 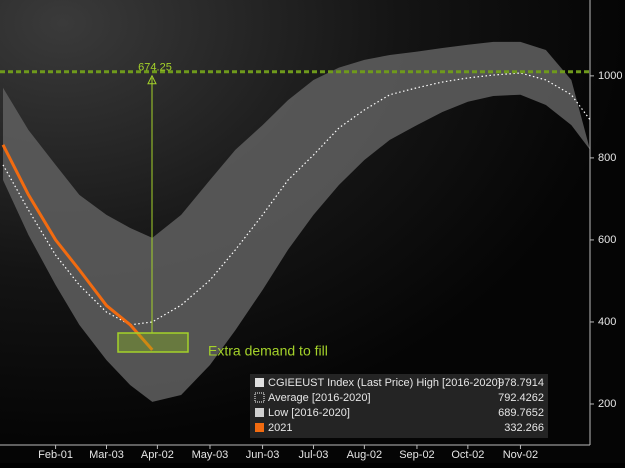 What do you see at coordinates (467, 455) in the screenshot?
I see `x-tick-label: Oct-02` at bounding box center [467, 455].